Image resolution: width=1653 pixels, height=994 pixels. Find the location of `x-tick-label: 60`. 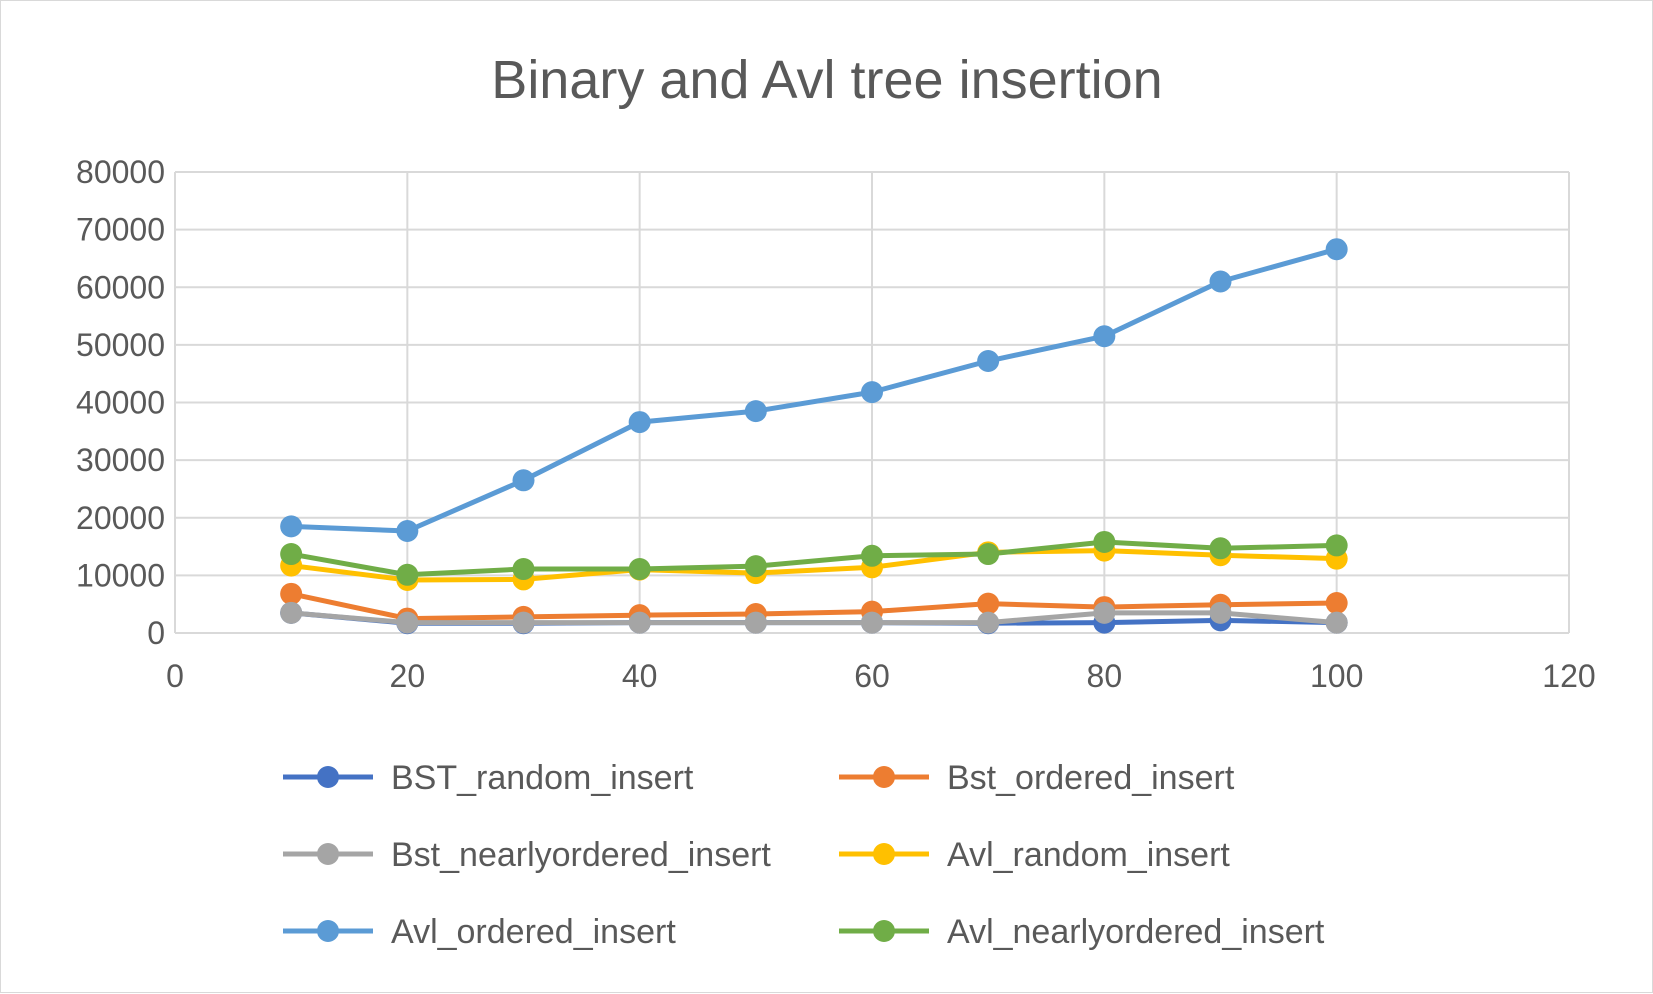

x-tick-label: 60 is located at coordinates (872, 676).